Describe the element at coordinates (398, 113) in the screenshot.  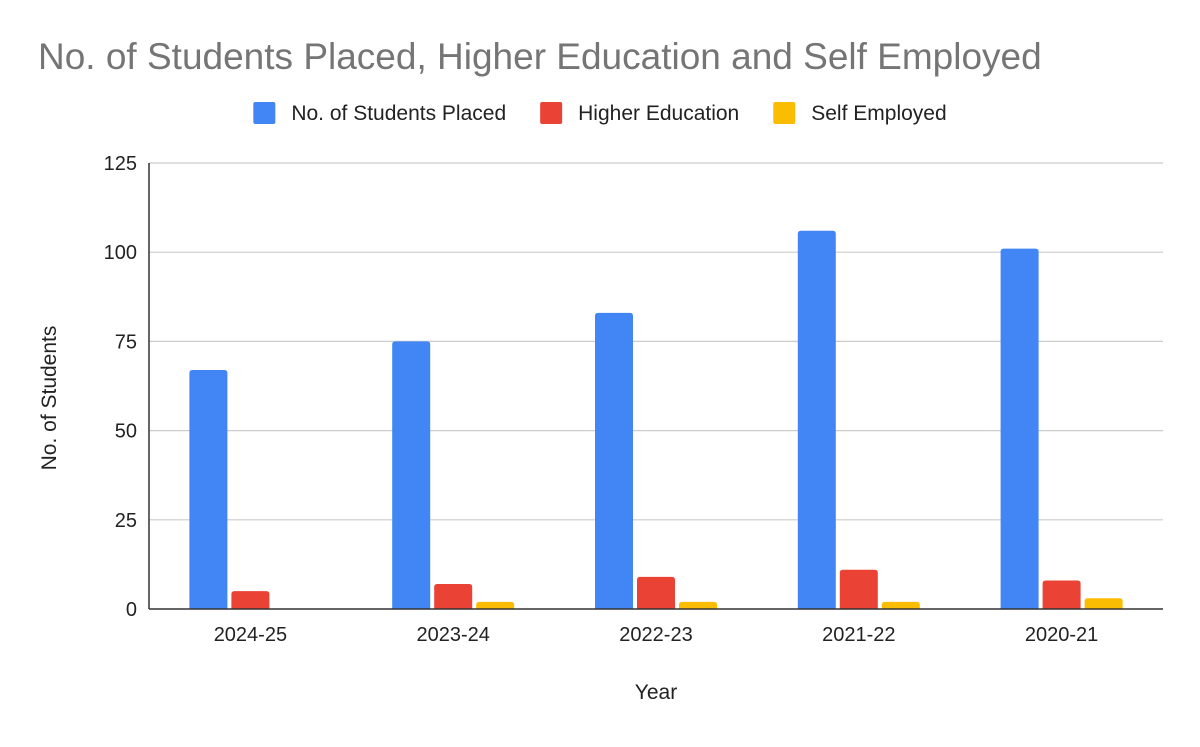
I see `legend-label: No. of Students Placed` at that location.